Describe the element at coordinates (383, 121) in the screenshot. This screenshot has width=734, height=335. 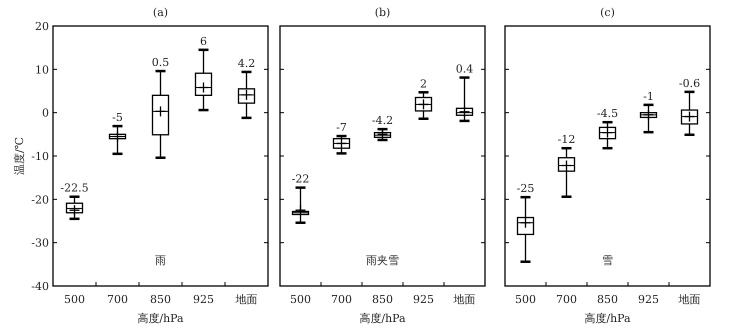
I see `annotation: -4.2` at that location.